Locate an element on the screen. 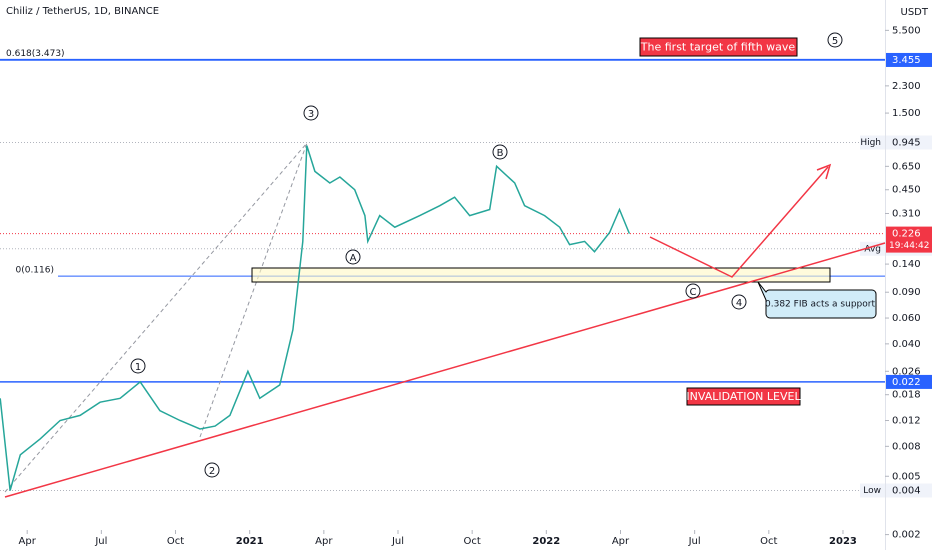 The image size is (932, 550). support-zone is located at coordinates (541, 275).